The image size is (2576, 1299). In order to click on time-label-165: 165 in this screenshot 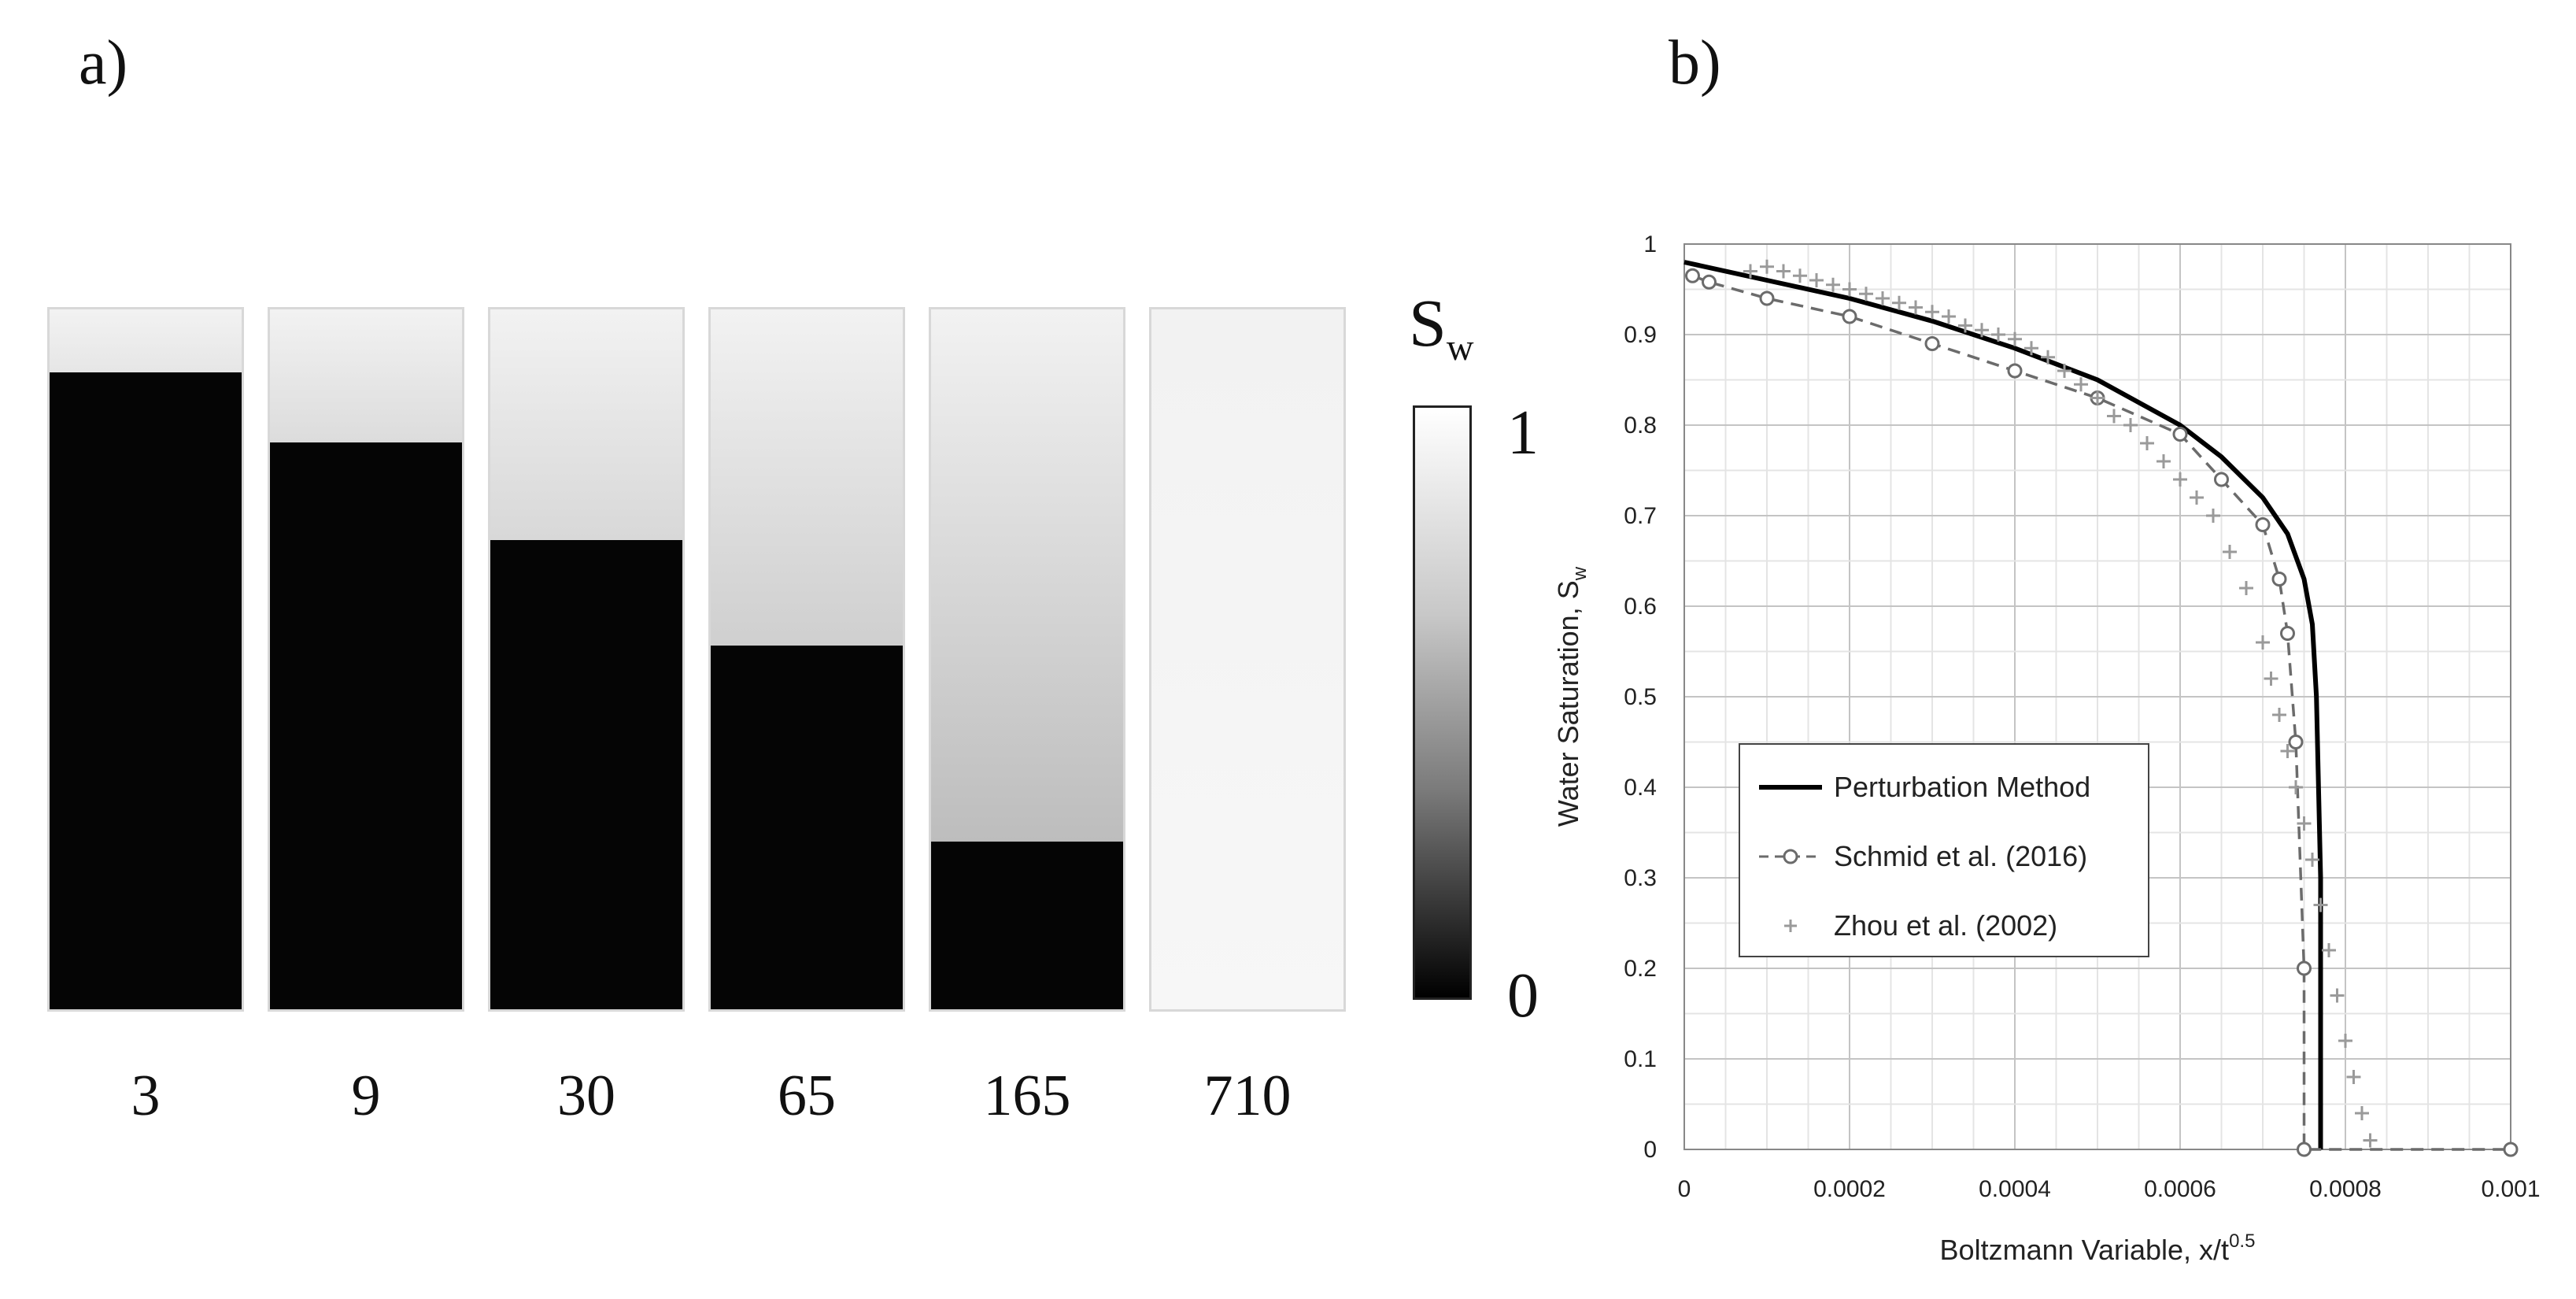, I will do `click(1027, 1096)`.